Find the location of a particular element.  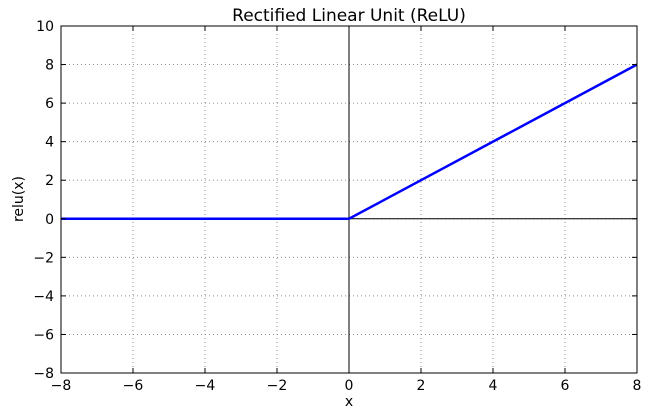

x-tick-label: 2 is located at coordinates (421, 386).